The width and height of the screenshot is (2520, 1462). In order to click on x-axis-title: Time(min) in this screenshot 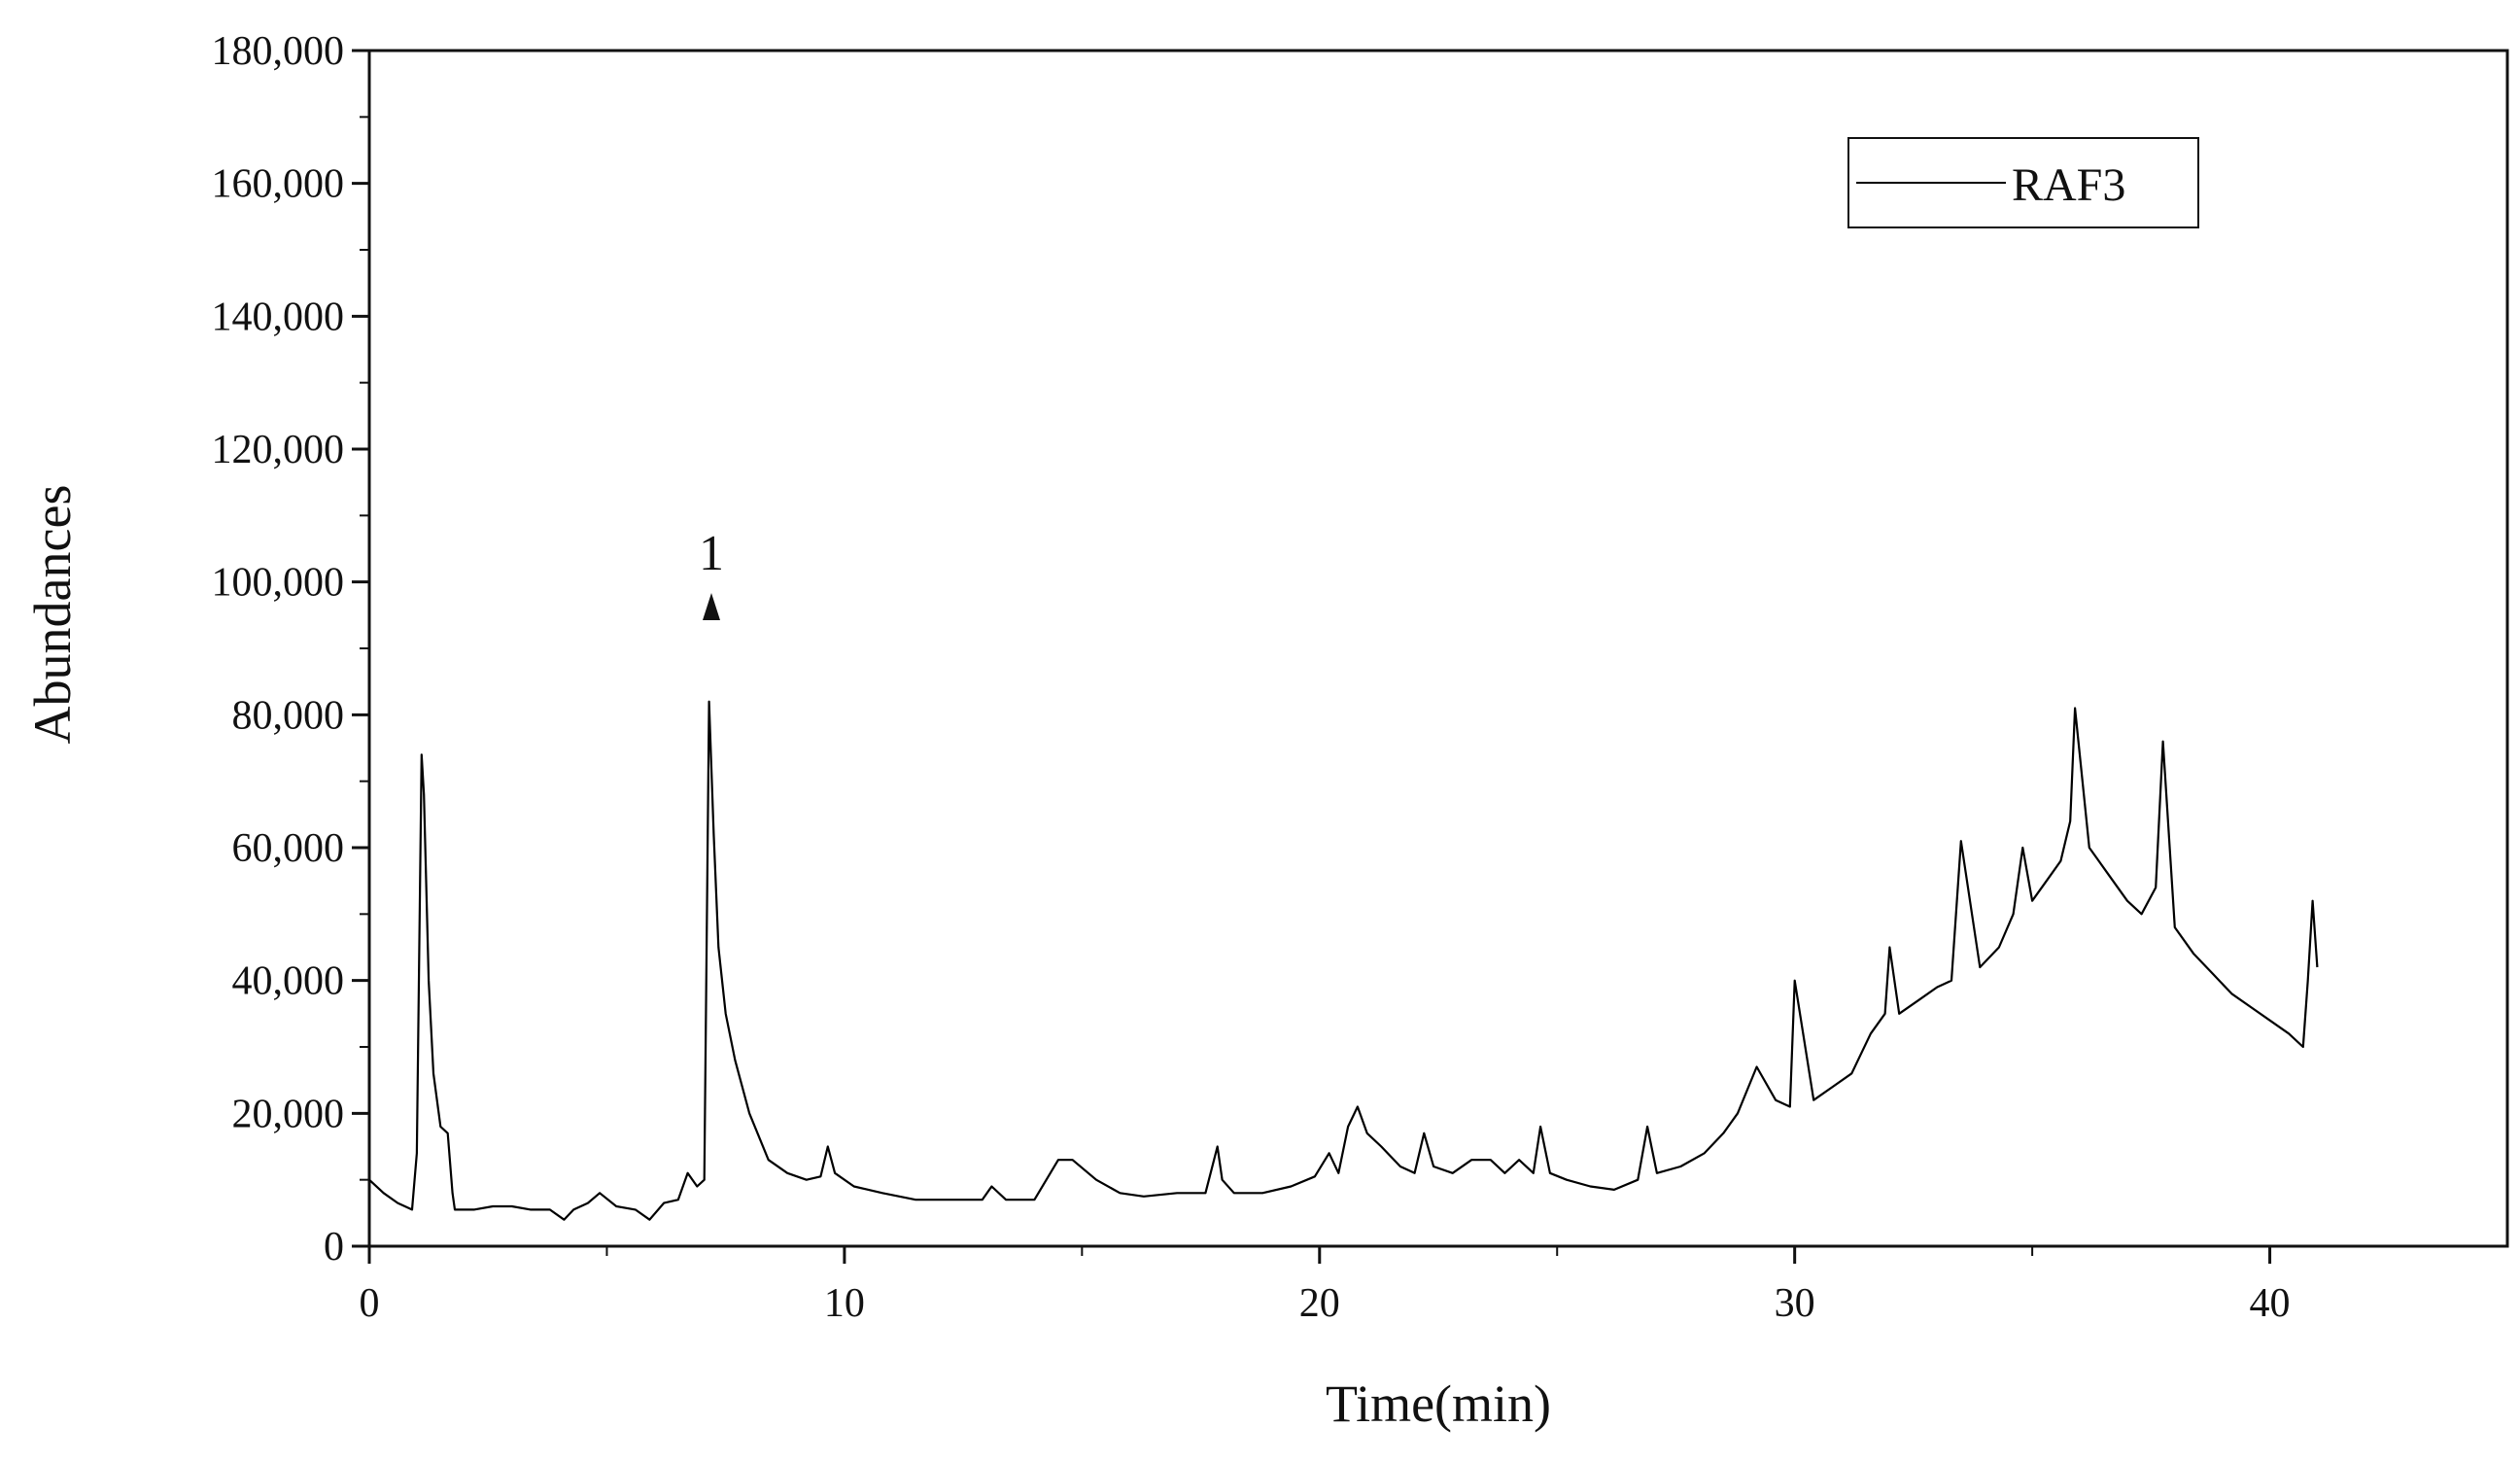, I will do `click(1438, 1404)`.